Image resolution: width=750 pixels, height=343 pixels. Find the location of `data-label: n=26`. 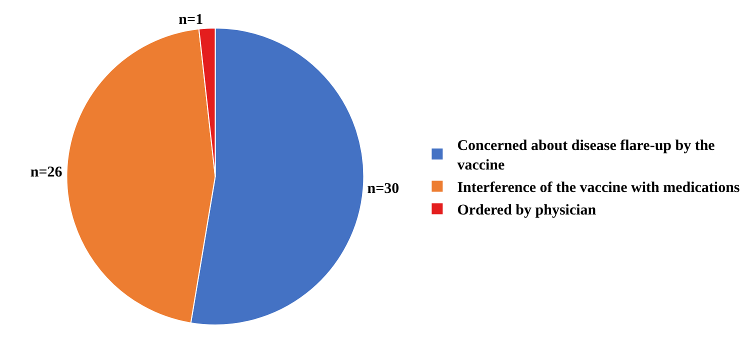

data-label: n=26 is located at coordinates (46, 172).